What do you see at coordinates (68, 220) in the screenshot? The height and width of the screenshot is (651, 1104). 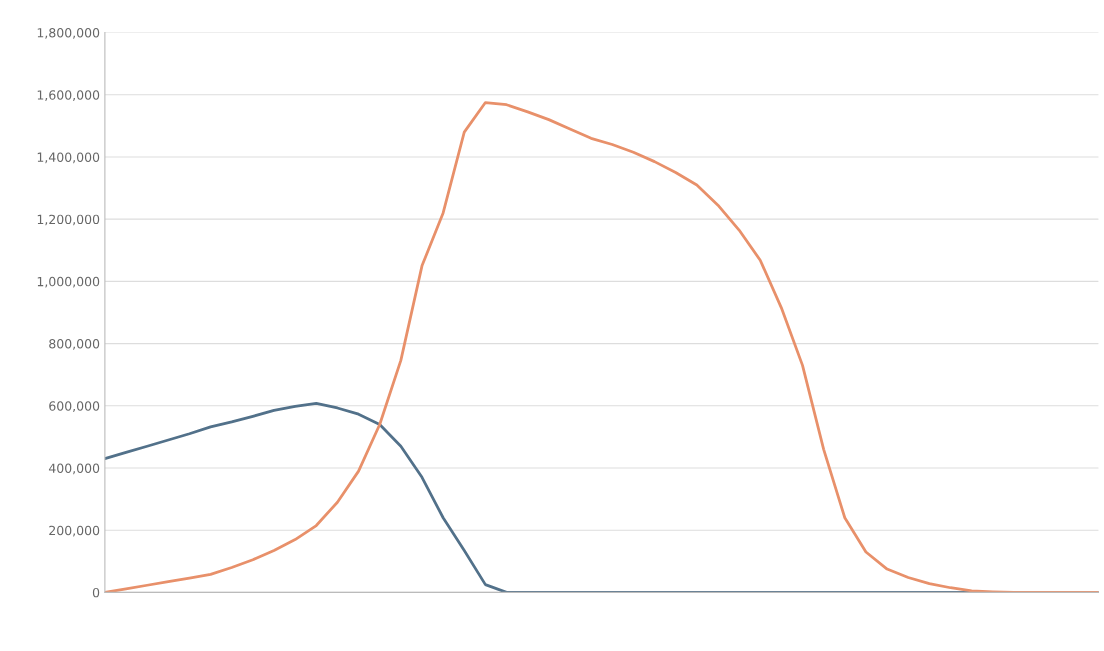 I see `y-tick-label: 1,200,000` at bounding box center [68, 220].